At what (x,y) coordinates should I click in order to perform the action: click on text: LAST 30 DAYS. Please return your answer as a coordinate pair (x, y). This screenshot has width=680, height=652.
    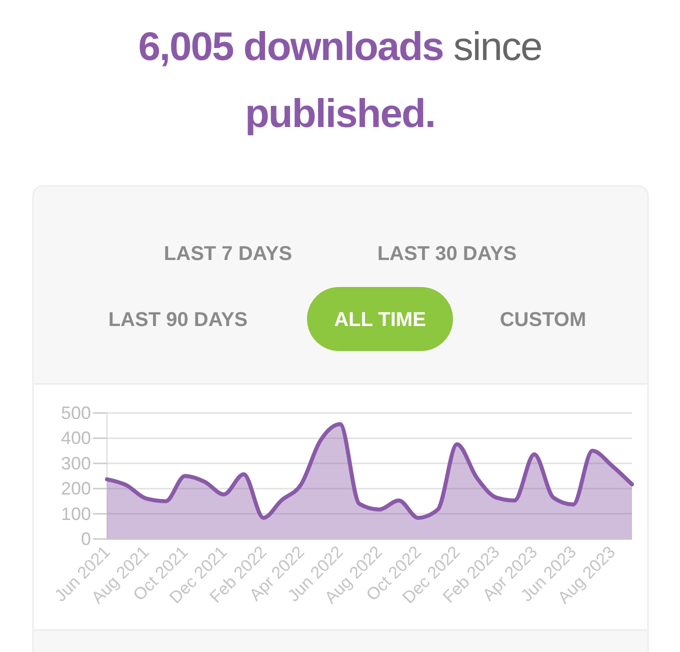
    Looking at the image, I should click on (447, 254).